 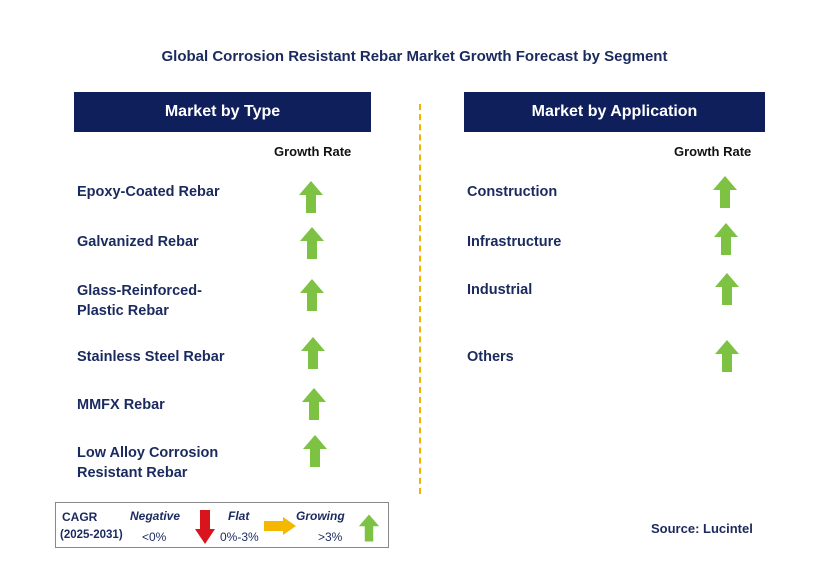 I want to click on arrow-up-green-icon, so click(x=369, y=528).